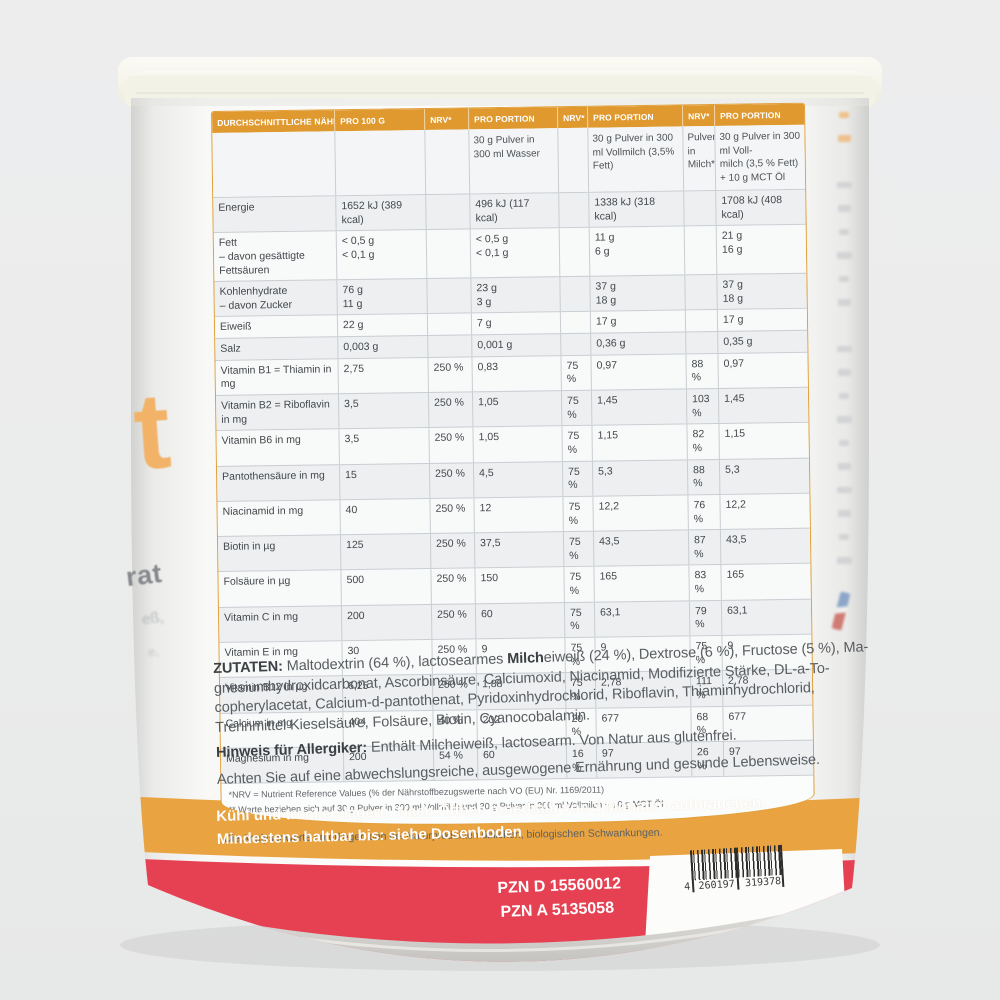  I want to click on table-cell: 63,1, so click(767, 617).